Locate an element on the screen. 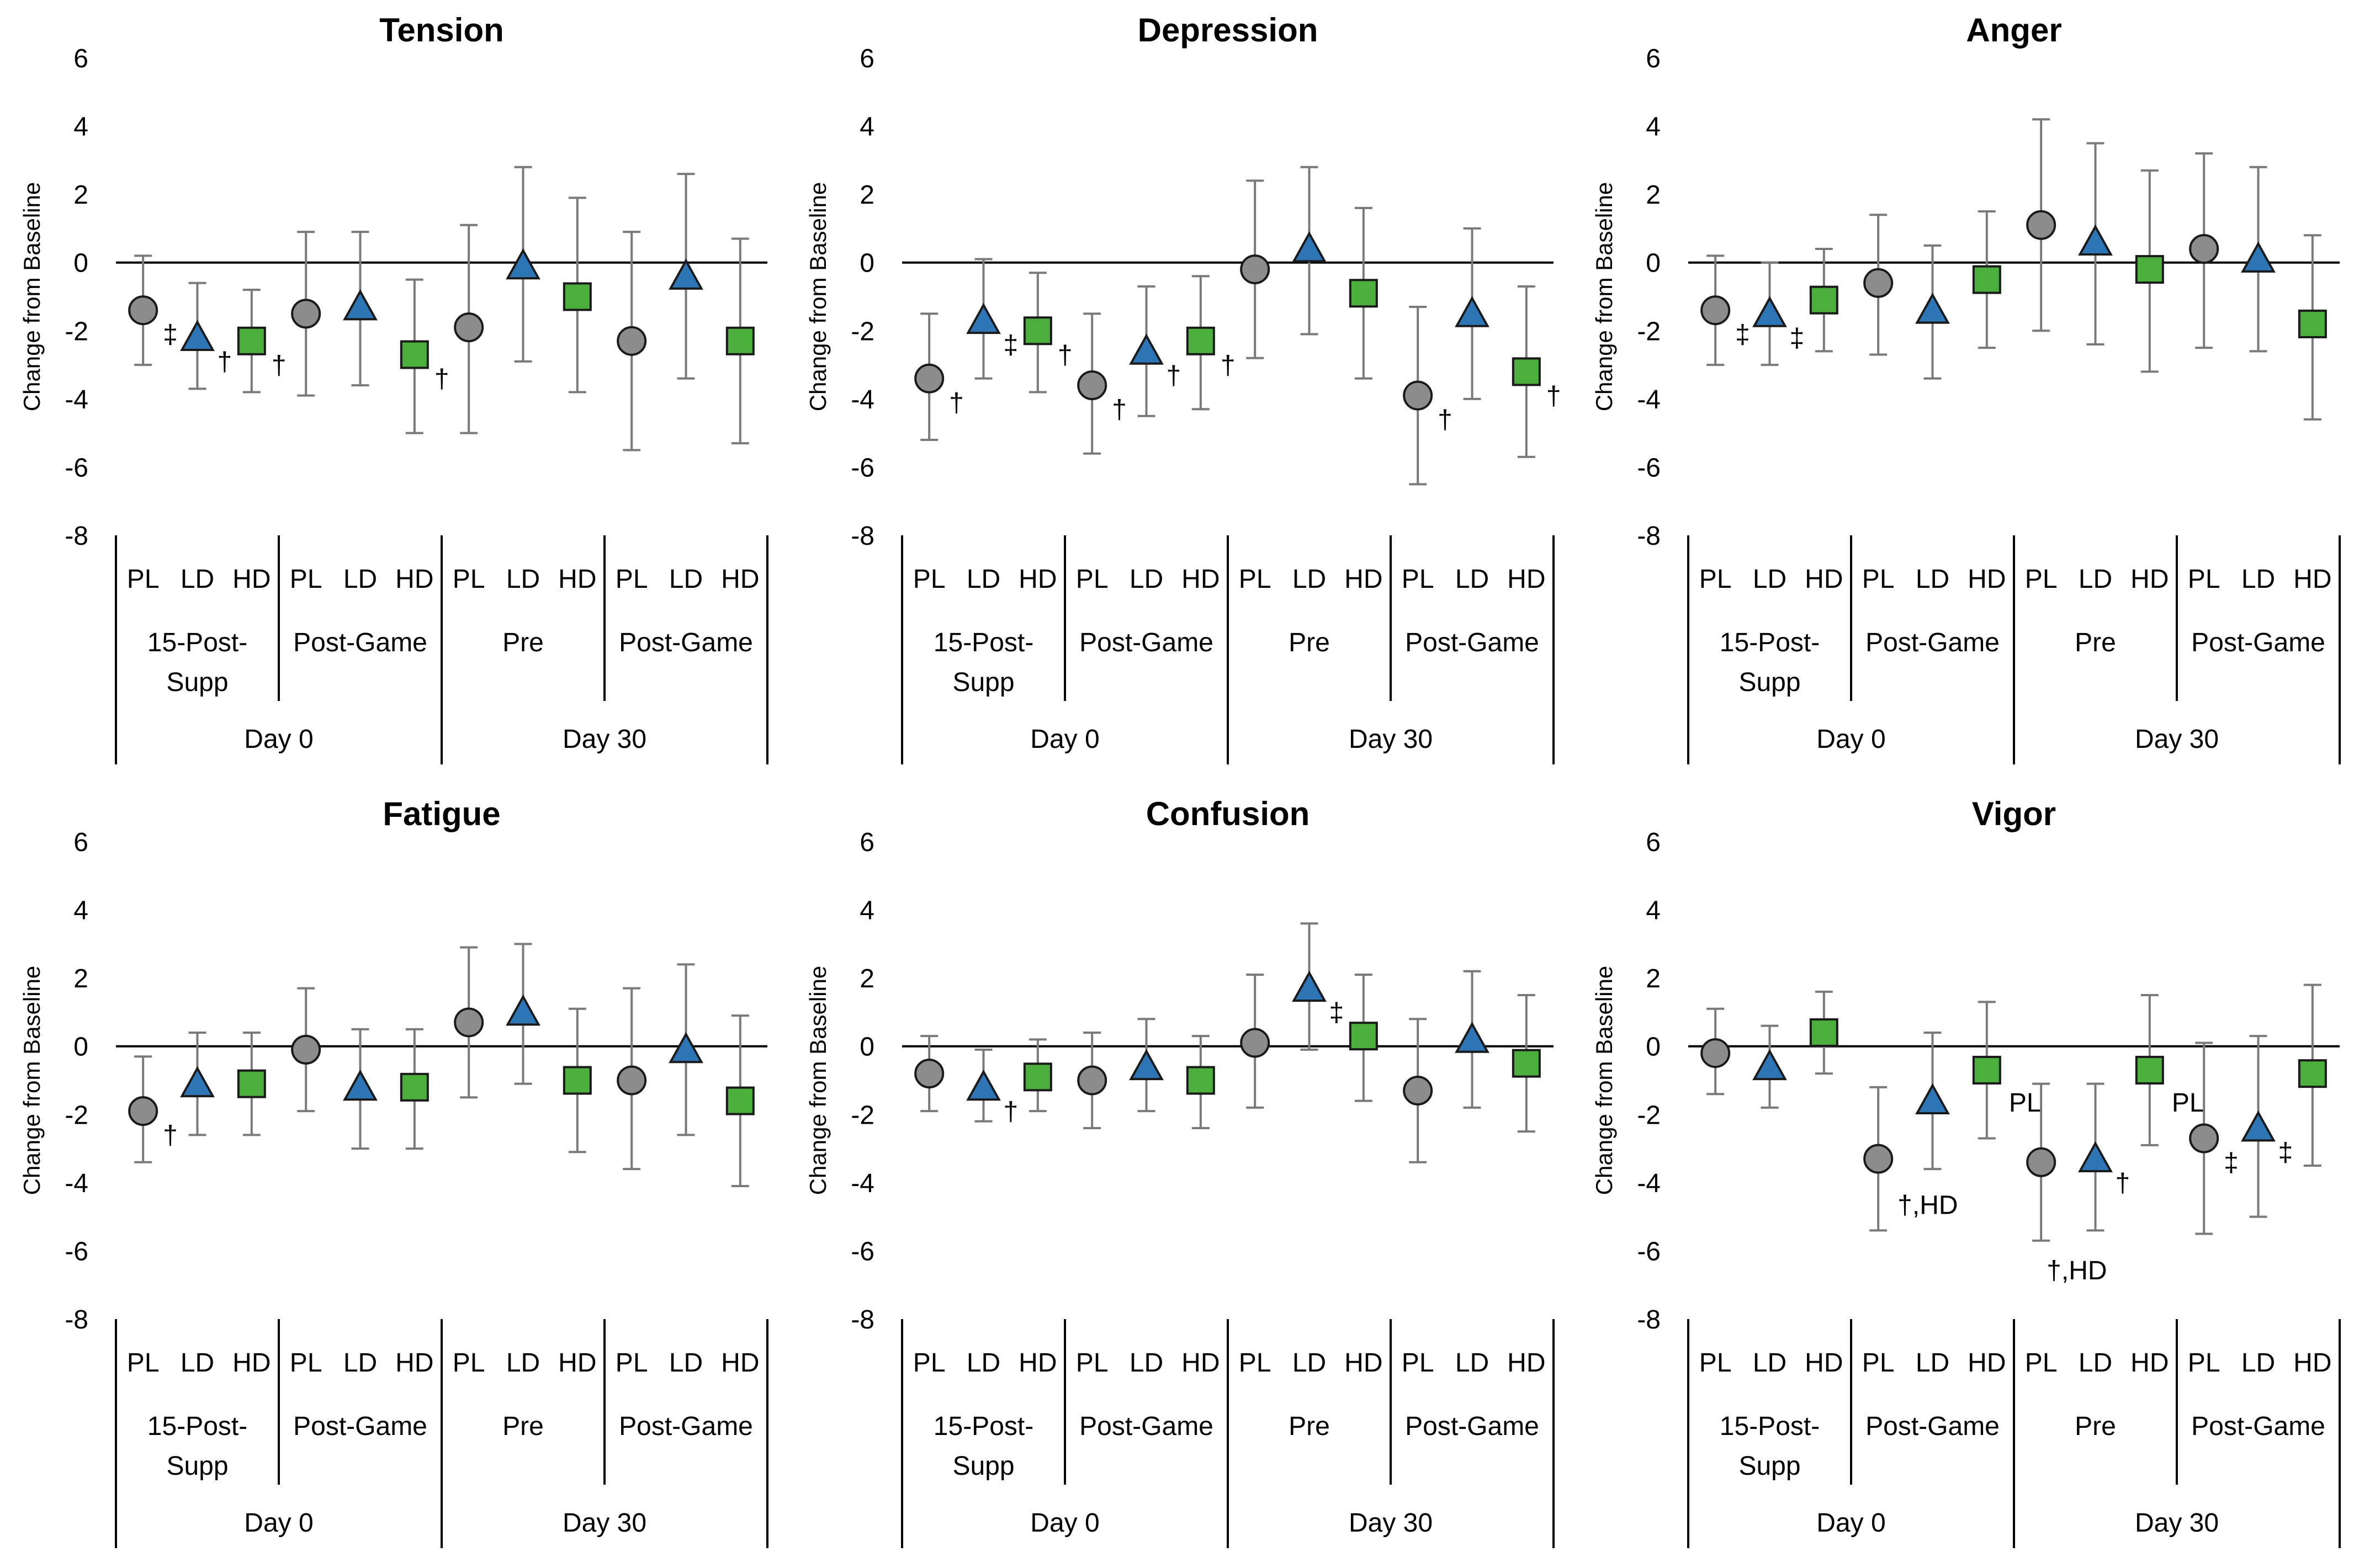 This screenshot has width=2359, height=1568. y-axis-label: Change from Baseline is located at coordinates (818, 297).